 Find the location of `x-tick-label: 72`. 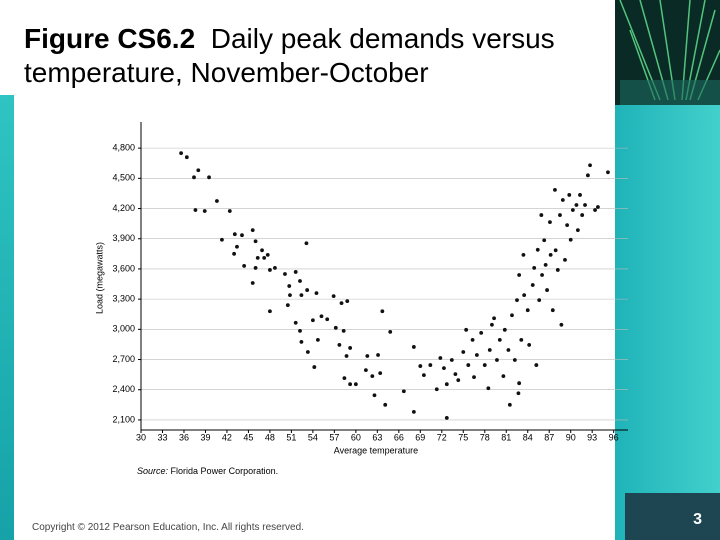

x-tick-label: 72 is located at coordinates (442, 437).